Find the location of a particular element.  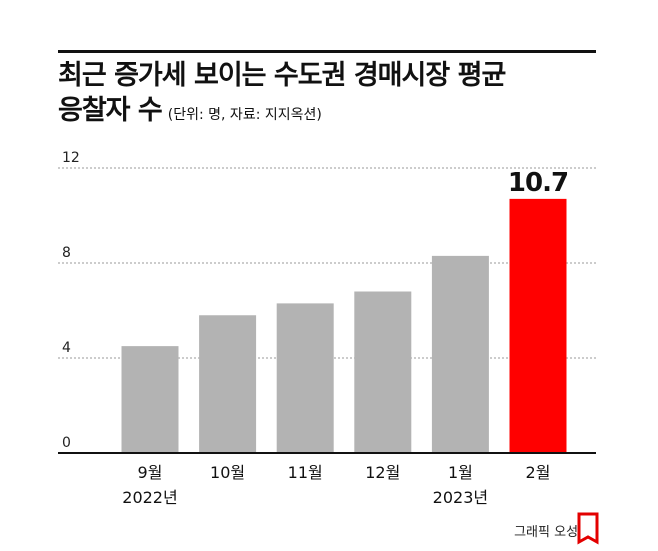

credit: 그래픽 오성수 is located at coordinates (552, 532).